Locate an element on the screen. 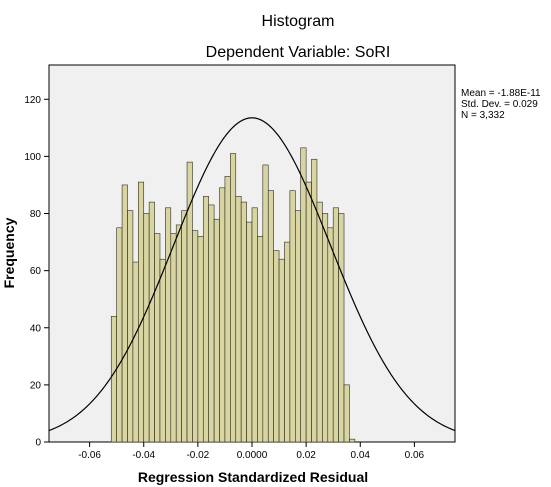 The height and width of the screenshot is (487, 551). x-tick-label: 0.02 is located at coordinates (306, 455).